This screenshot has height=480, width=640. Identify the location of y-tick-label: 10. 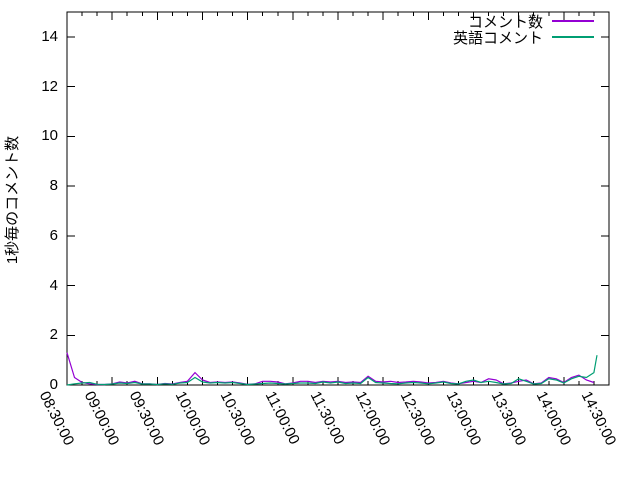
(49, 136).